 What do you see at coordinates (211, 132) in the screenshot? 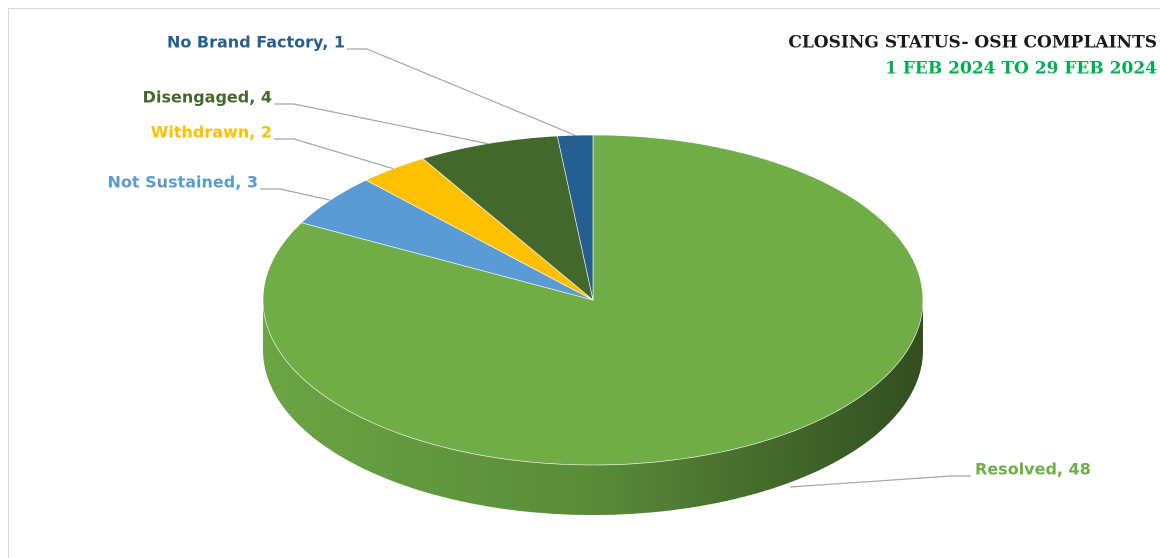
I see `data-label: Withdrawn, 2` at bounding box center [211, 132].